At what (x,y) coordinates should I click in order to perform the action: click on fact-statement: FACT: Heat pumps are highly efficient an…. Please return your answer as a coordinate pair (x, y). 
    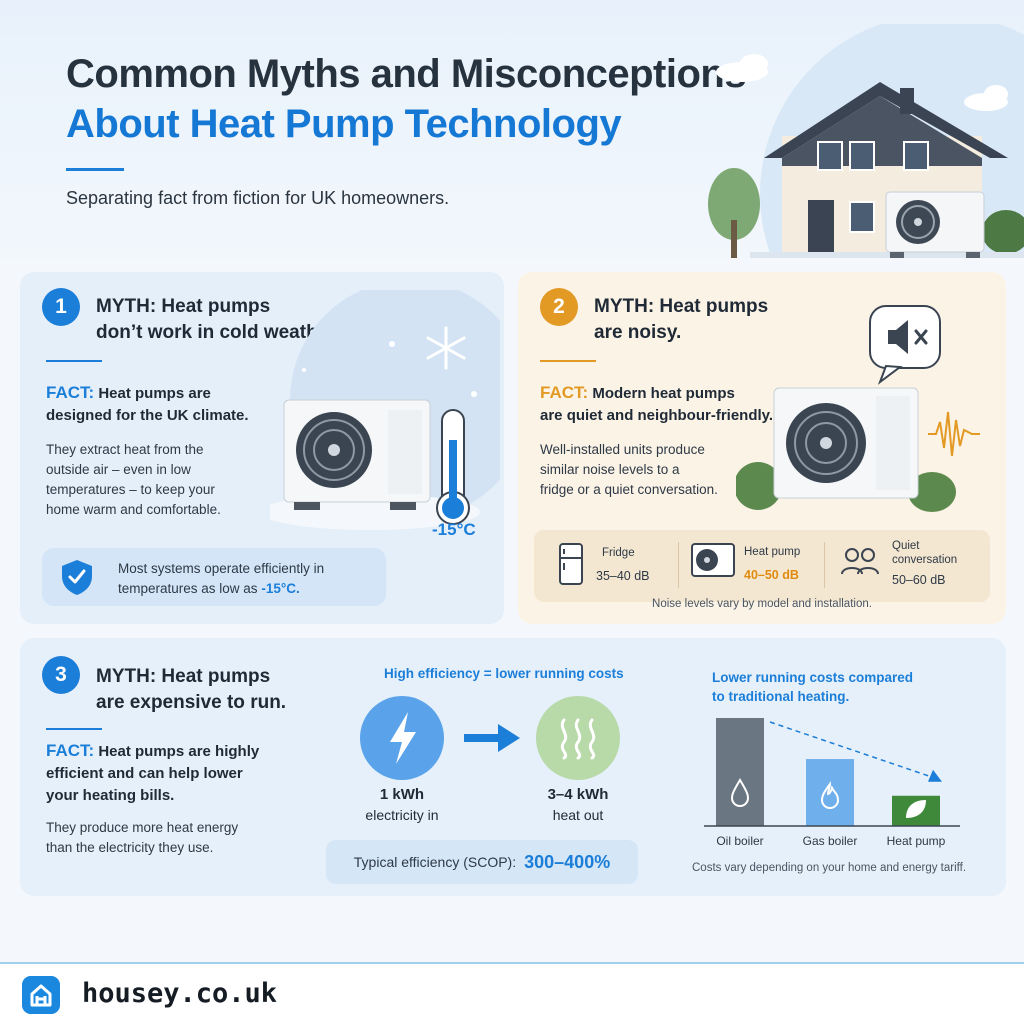
    Looking at the image, I should click on (152, 773).